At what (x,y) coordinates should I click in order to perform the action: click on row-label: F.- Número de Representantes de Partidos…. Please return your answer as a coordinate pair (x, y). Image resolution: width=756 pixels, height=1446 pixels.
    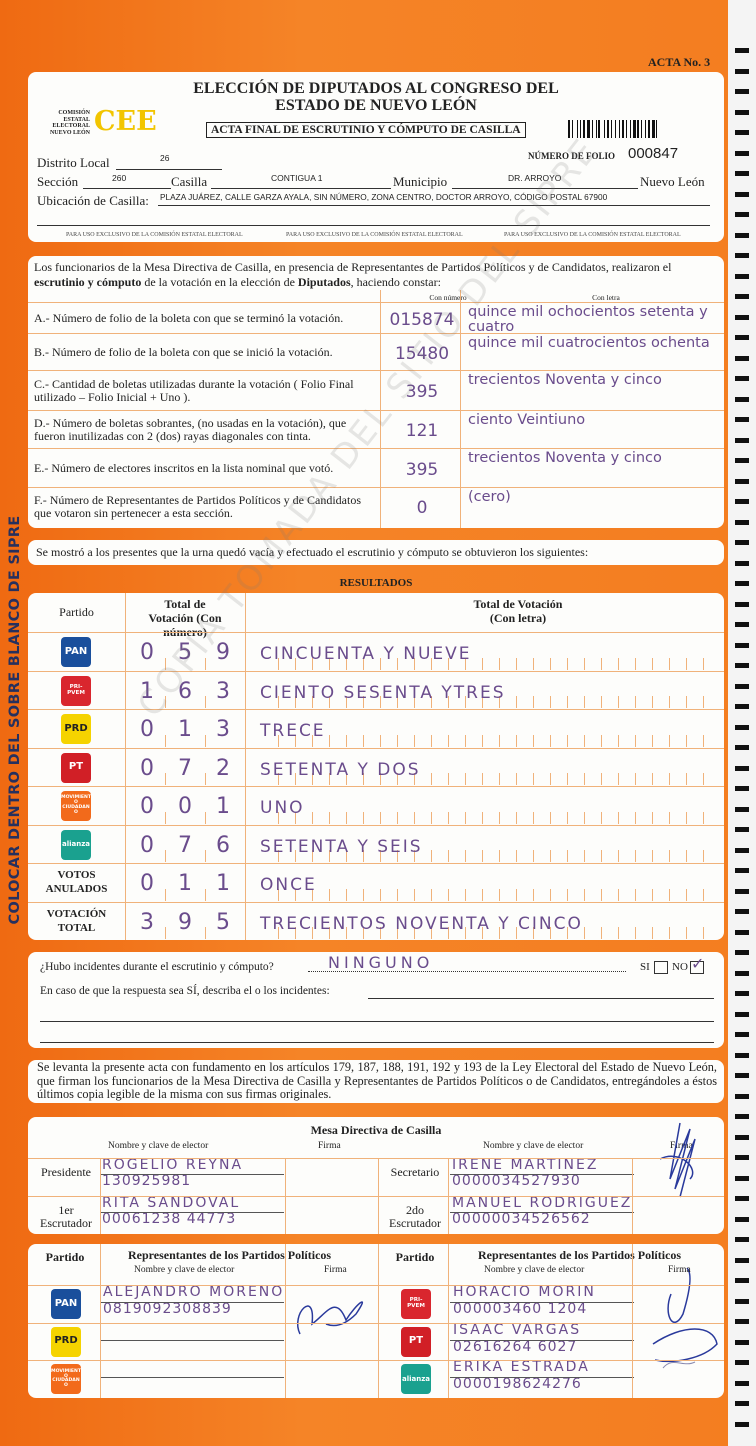
    Looking at the image, I should click on (197, 506).